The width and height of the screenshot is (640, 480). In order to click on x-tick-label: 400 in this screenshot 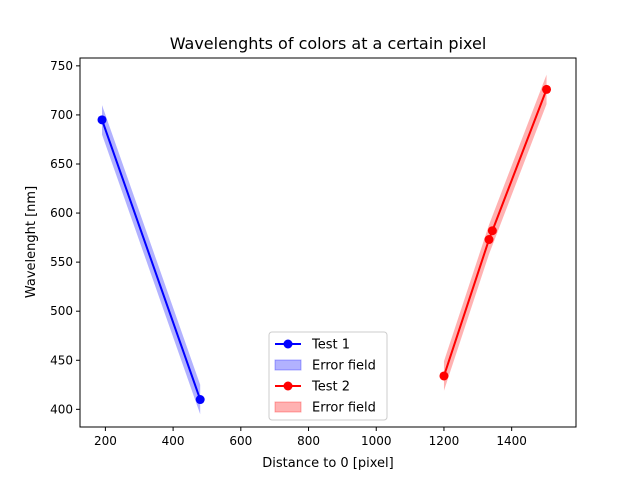, I will do `click(173, 441)`.